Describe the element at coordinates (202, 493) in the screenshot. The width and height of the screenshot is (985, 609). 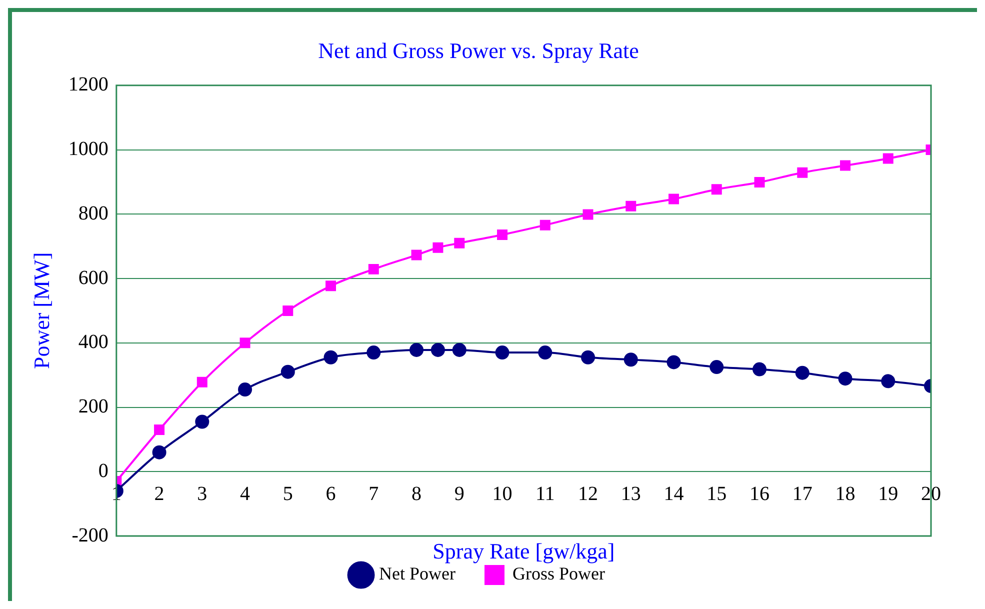
I see `x-tick-label: 3` at that location.